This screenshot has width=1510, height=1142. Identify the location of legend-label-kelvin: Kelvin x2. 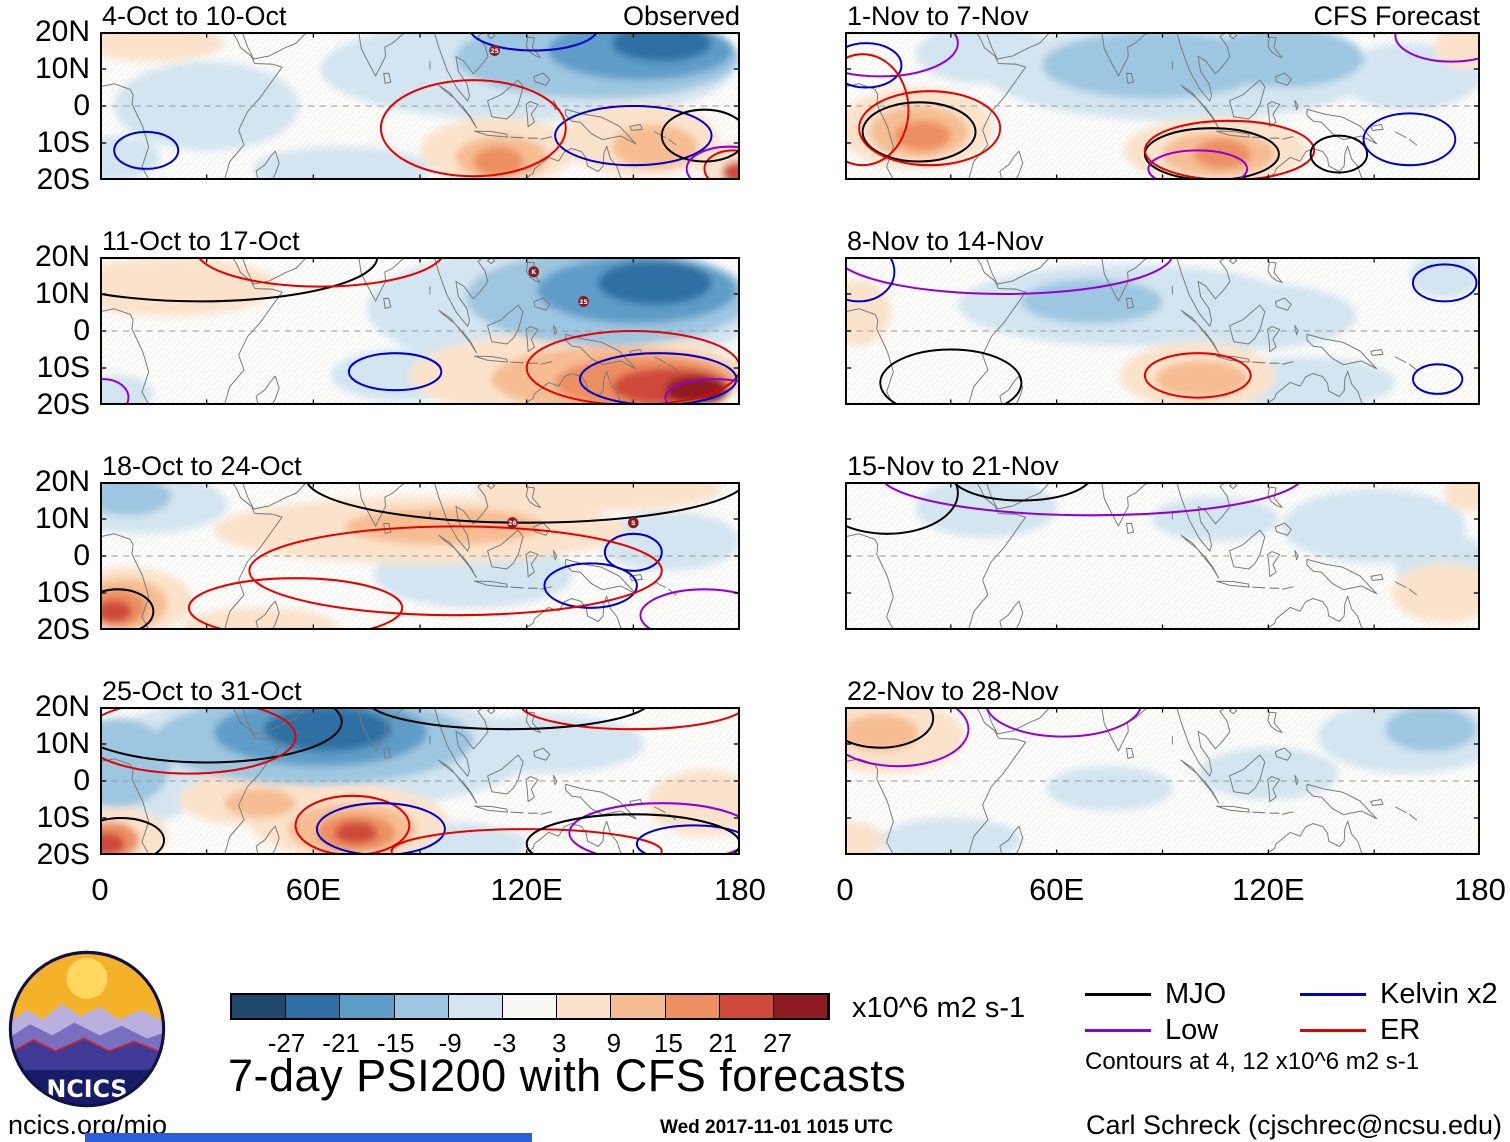
(1439, 994).